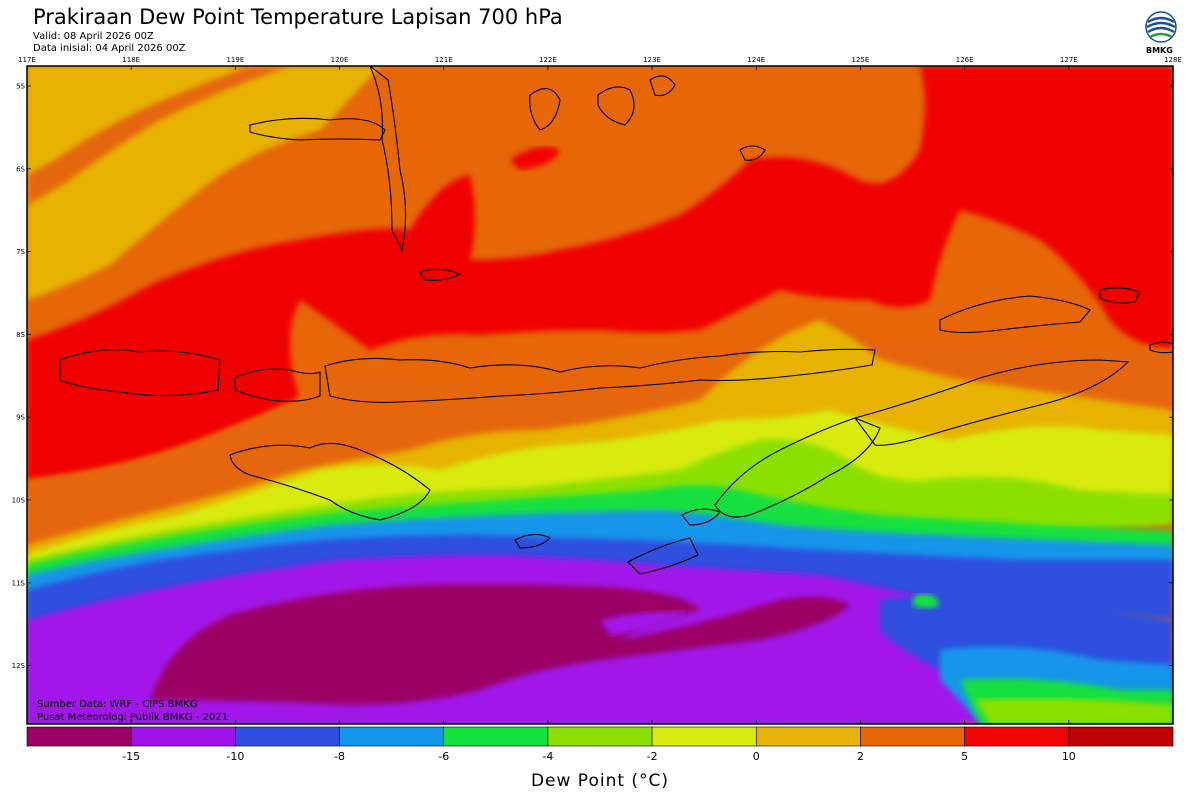 The image size is (1200, 800). Describe the element at coordinates (964, 756) in the screenshot. I see `colorbar-label: 5` at that location.